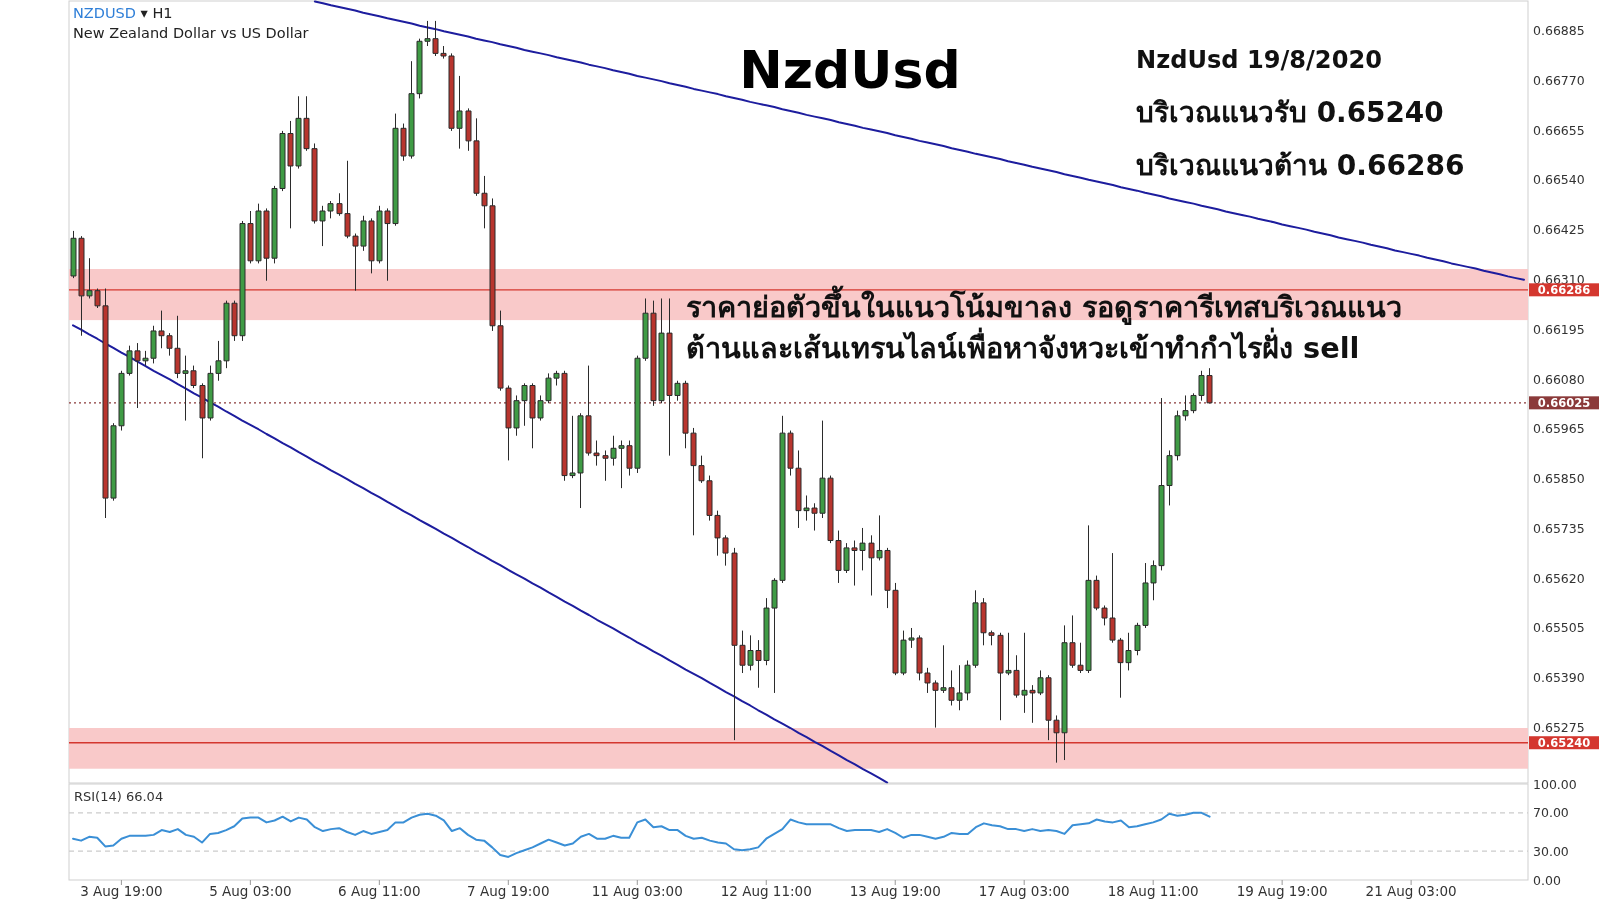  I want to click on y-tick-label: 0.65505, so click(1559, 628).